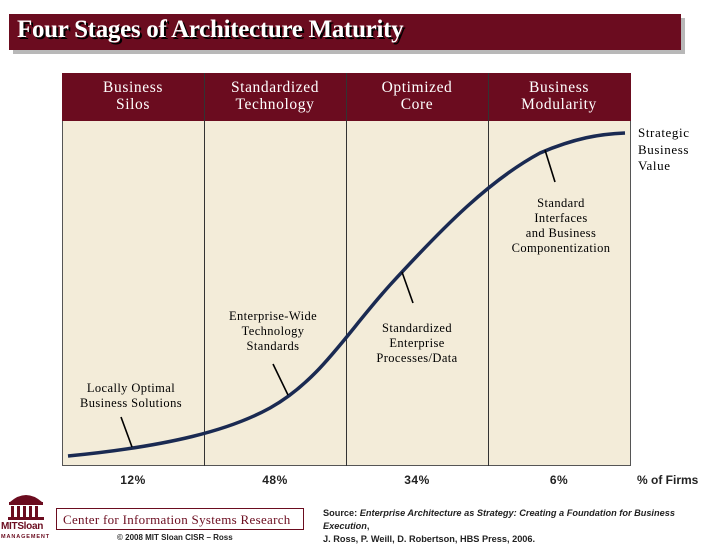 The height and width of the screenshot is (546, 728). What do you see at coordinates (133, 480) in the screenshot?
I see `percent-business-silos: 12%` at bounding box center [133, 480].